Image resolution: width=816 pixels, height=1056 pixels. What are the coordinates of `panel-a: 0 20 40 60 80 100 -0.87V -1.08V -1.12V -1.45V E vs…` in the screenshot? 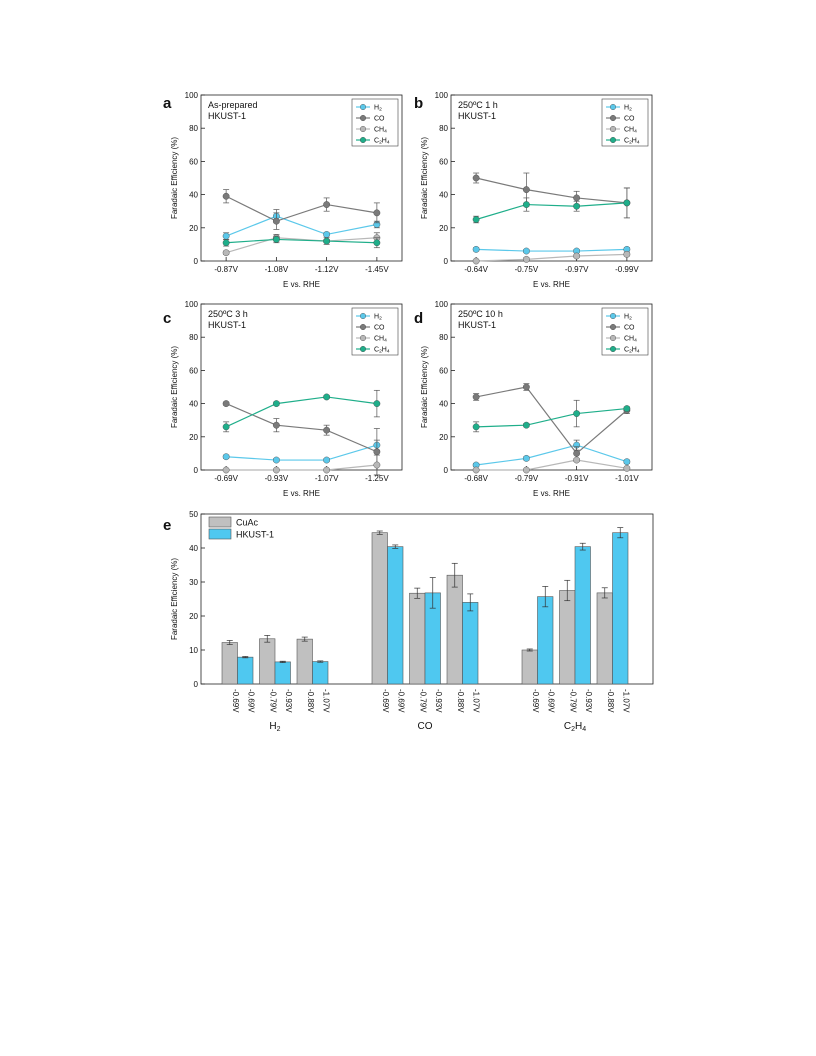 It's located at (283, 190).